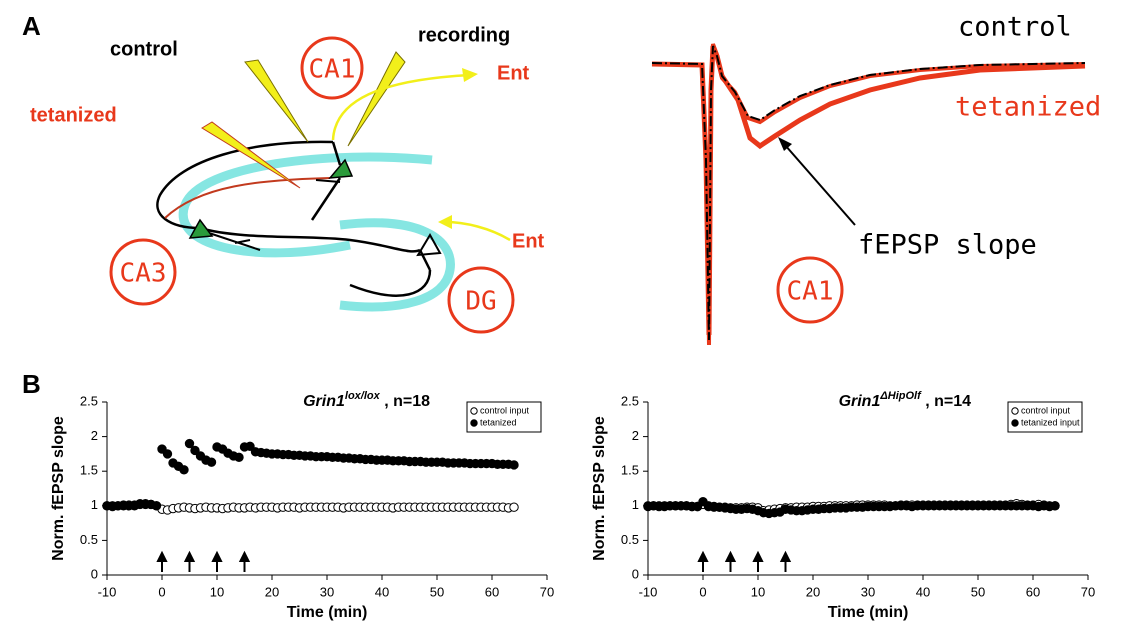 The height and width of the screenshot is (631, 1124). What do you see at coordinates (480, 302) in the screenshot?
I see `region-label: DG` at bounding box center [480, 302].